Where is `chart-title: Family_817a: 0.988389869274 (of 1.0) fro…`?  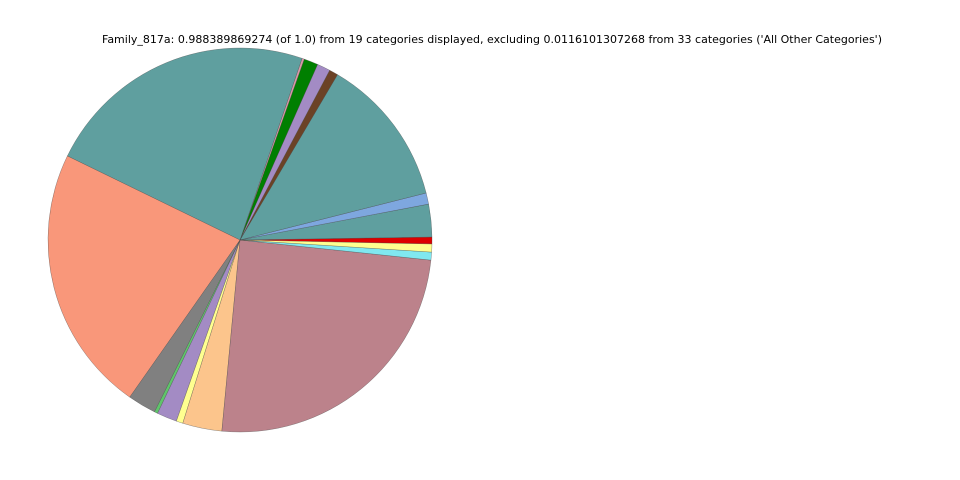 chart-title: Family_817a: 0.988389869274 (of 1.0) fro… is located at coordinates (492, 39).